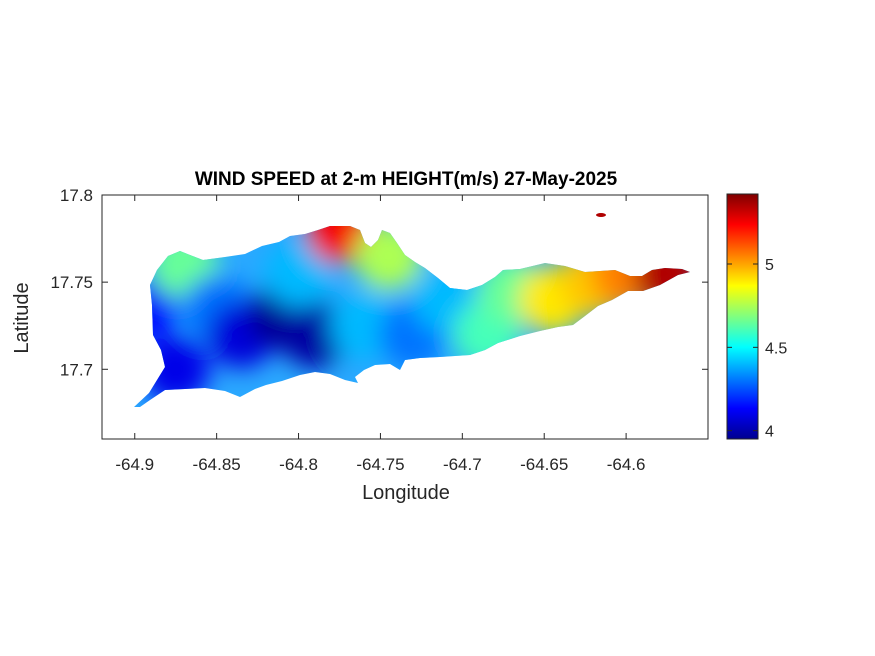 This screenshot has width=875, height=656. Describe the element at coordinates (71, 282) in the screenshot. I see `y-tick-label: 17.75` at that location.